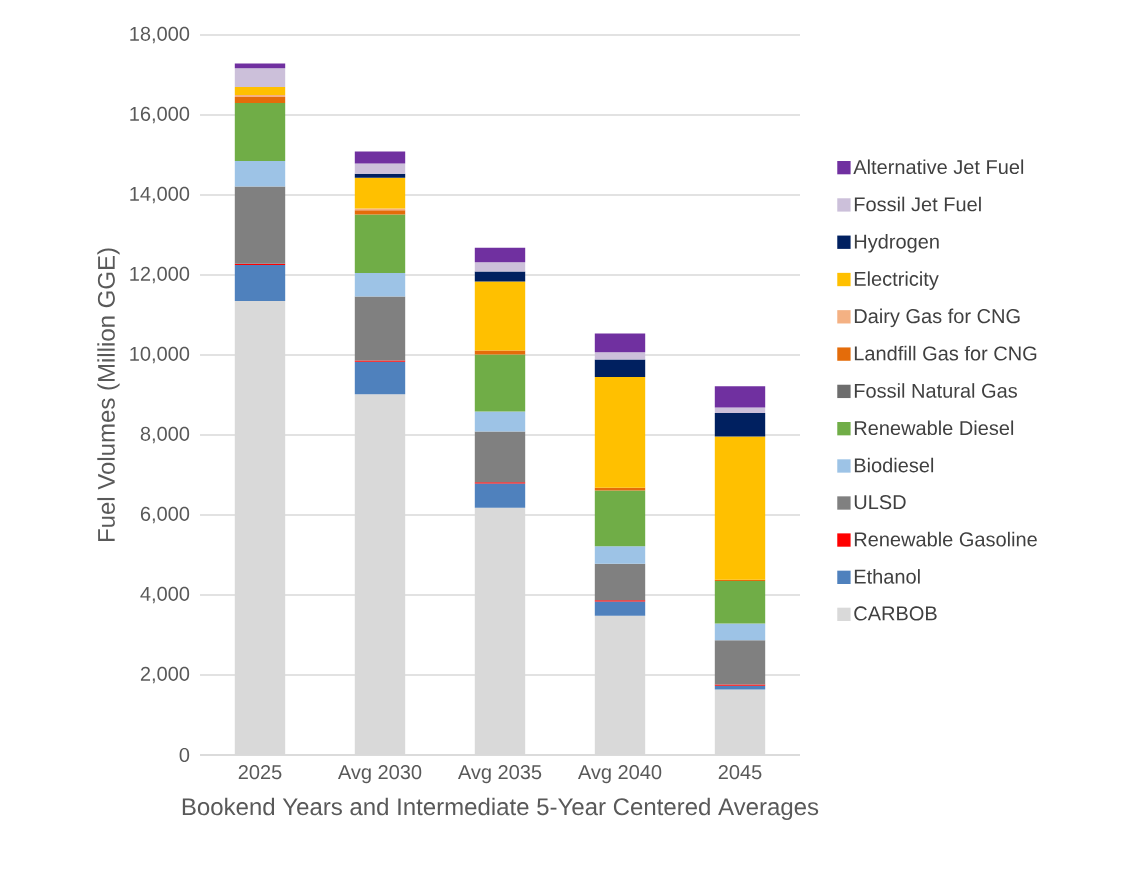 Image resolution: width=1125 pixels, height=869 pixels. I want to click on legend-label: ULSD, so click(880, 502).